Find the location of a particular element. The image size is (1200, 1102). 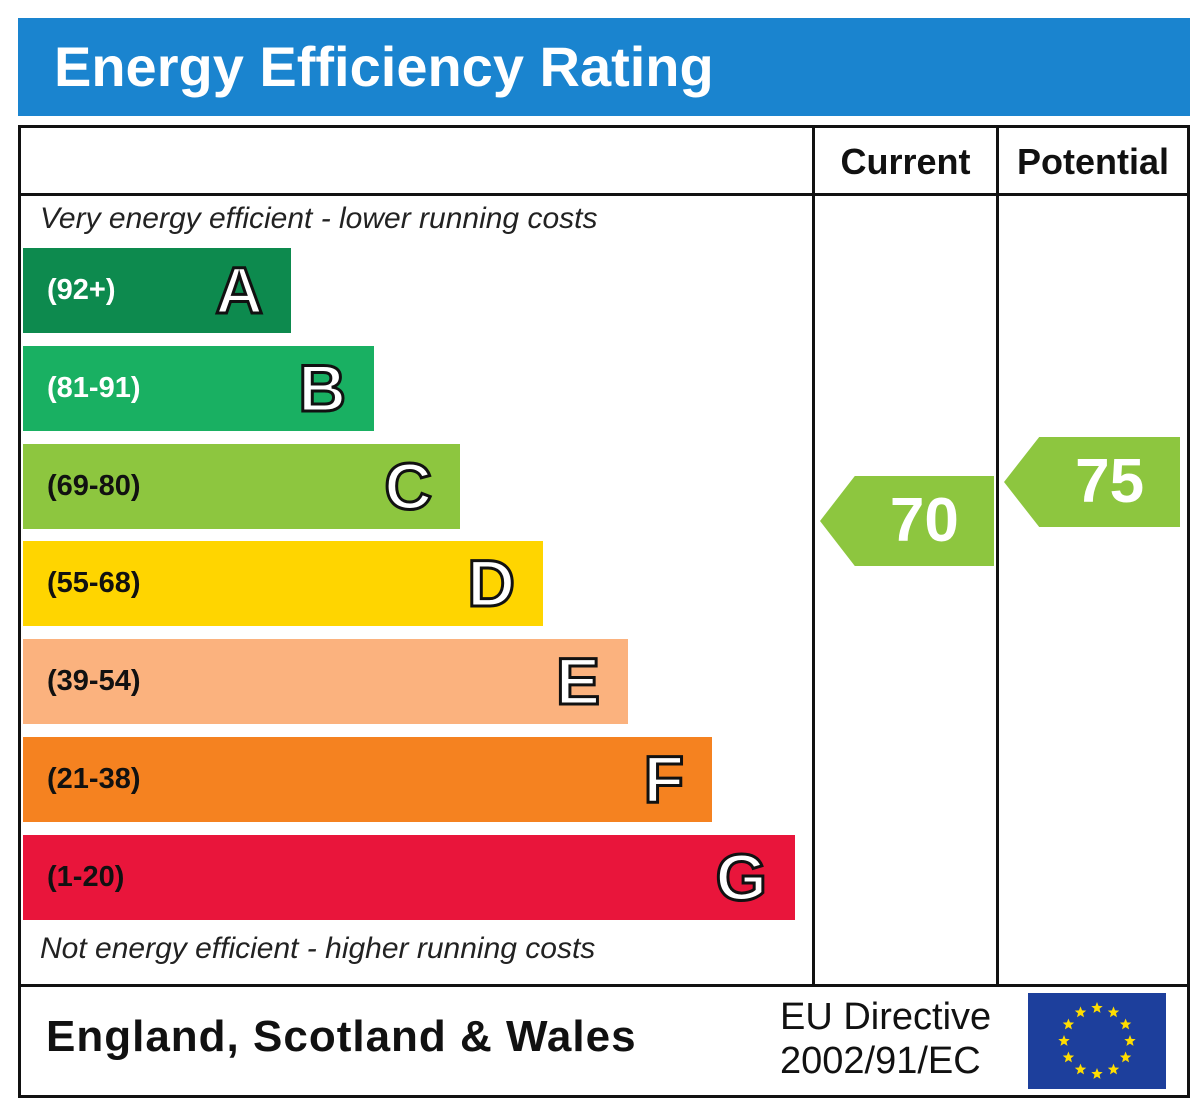

current-rating-arrow: 70 is located at coordinates (907, 521).